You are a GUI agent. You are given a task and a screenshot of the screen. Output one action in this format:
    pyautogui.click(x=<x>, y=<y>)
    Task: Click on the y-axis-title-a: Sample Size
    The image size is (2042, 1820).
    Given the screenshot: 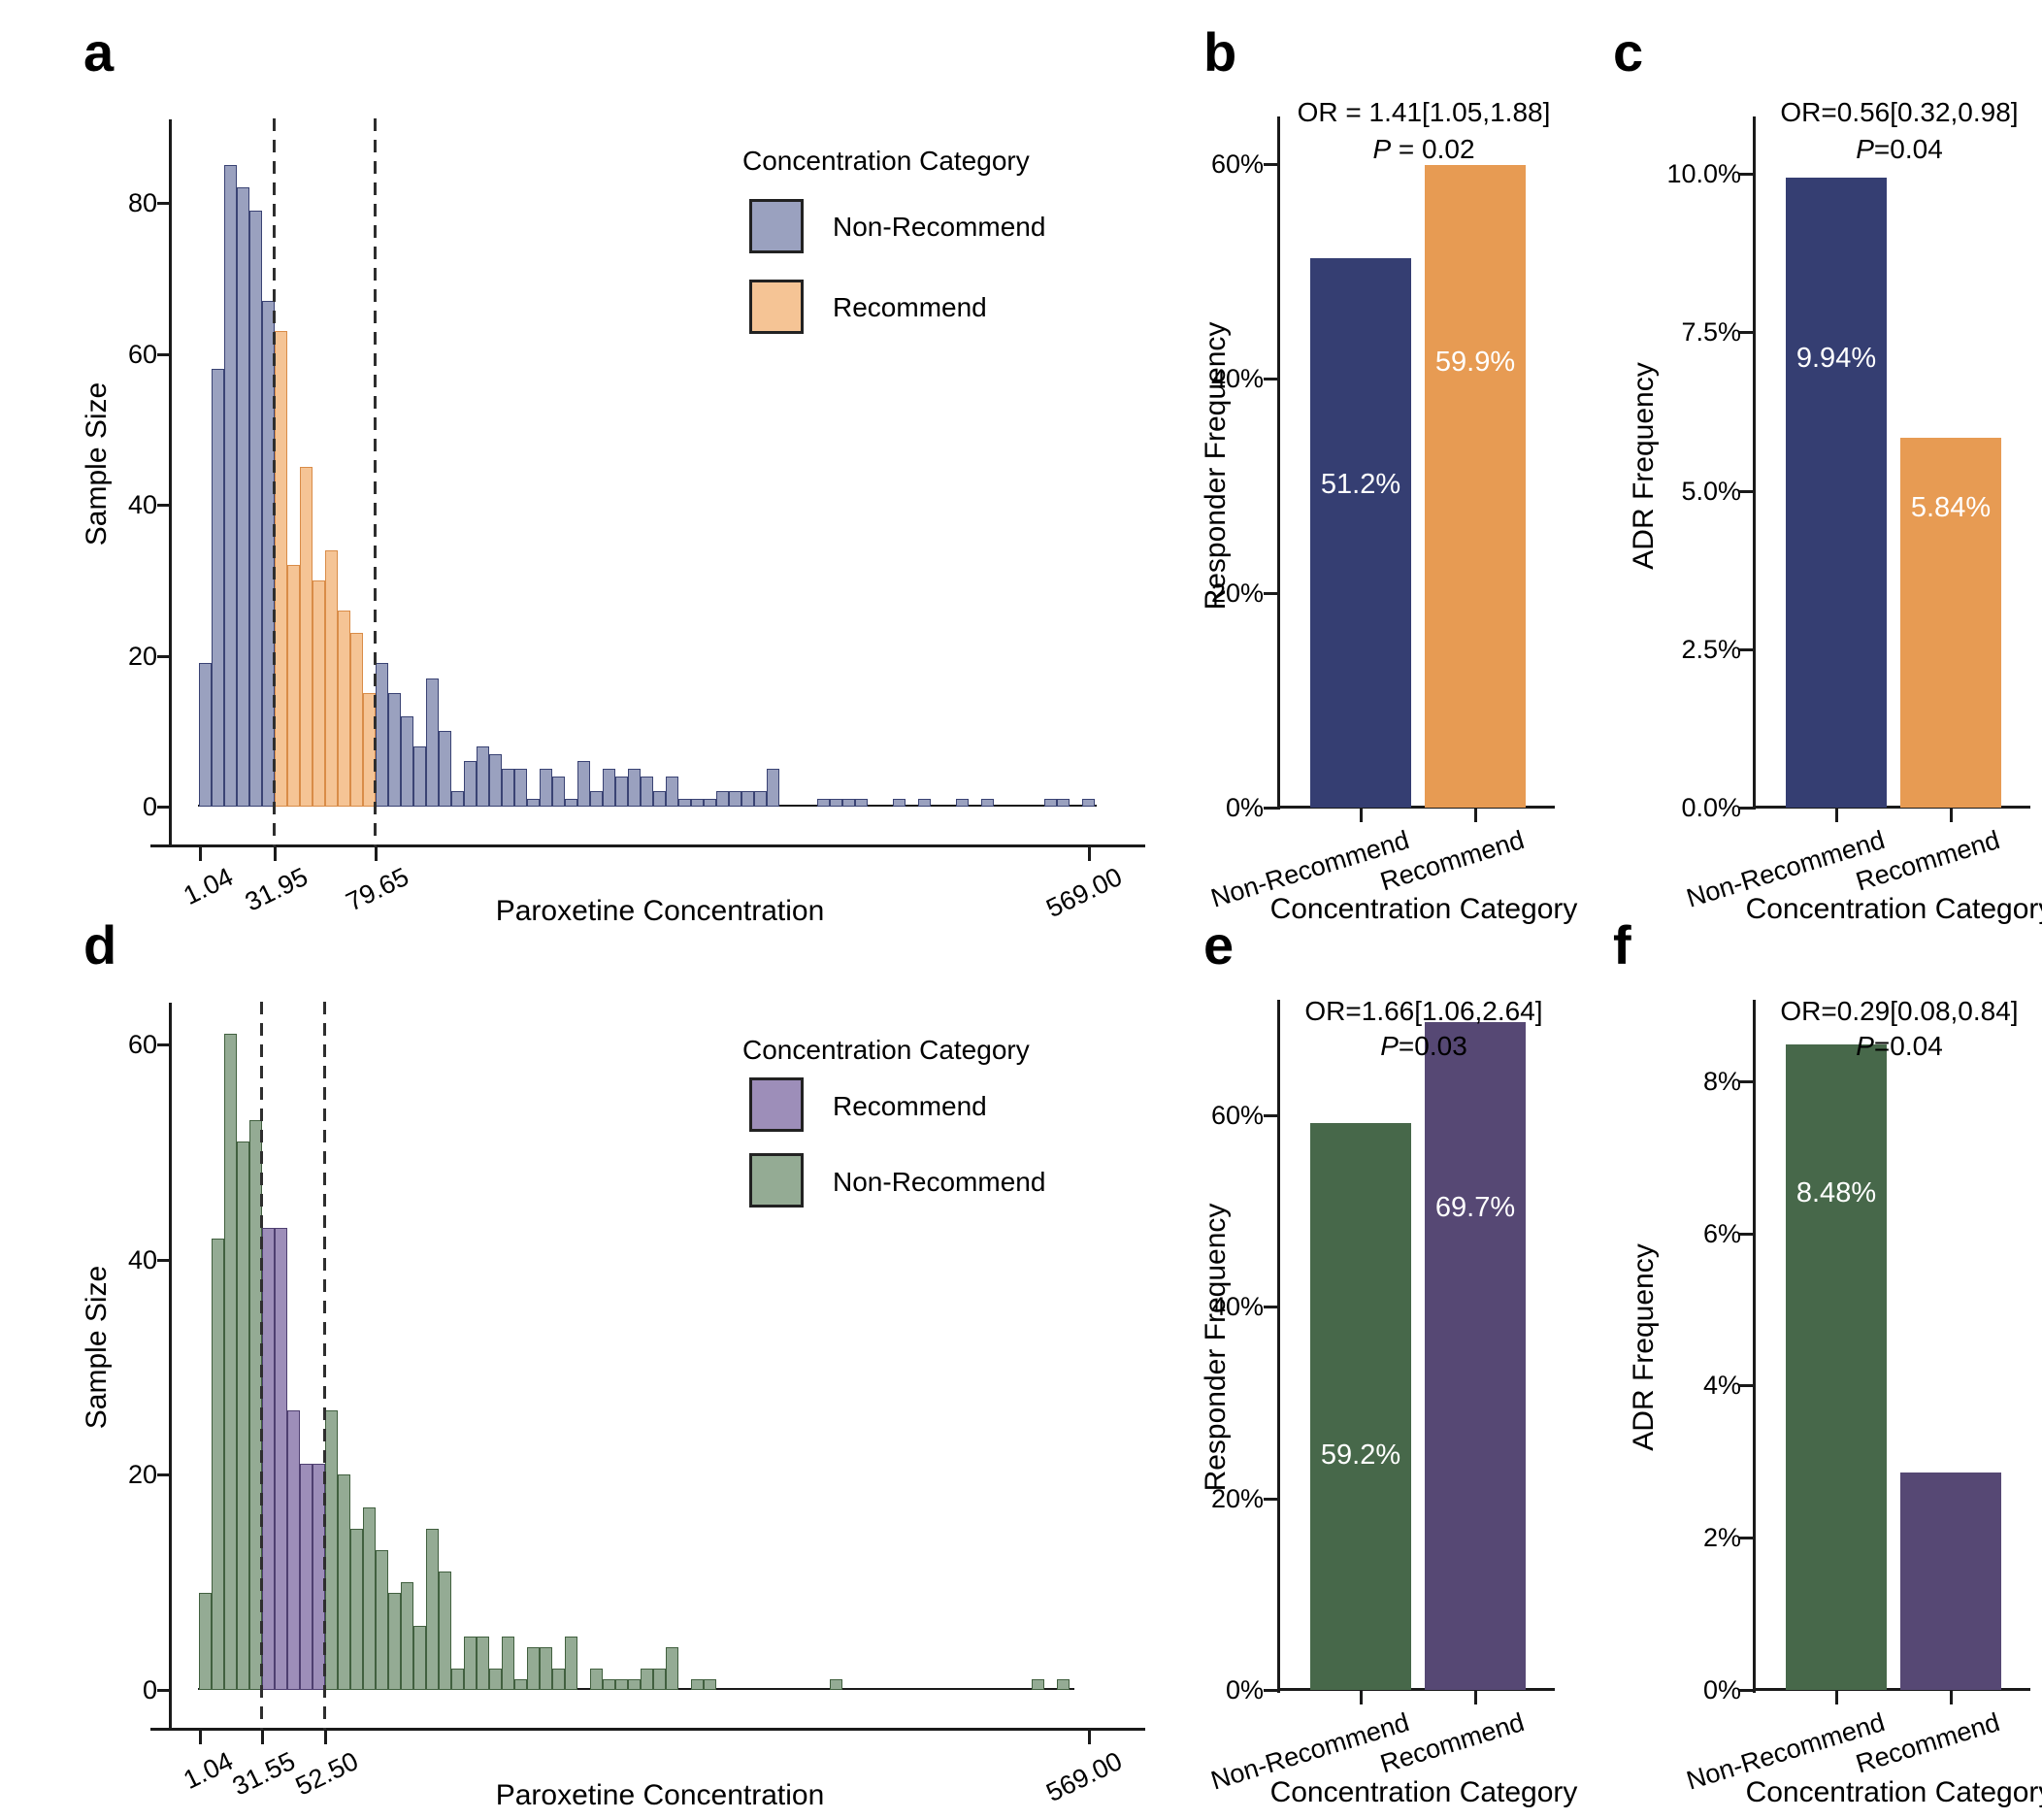 What is the action you would take?
    pyautogui.click(x=97, y=463)
    